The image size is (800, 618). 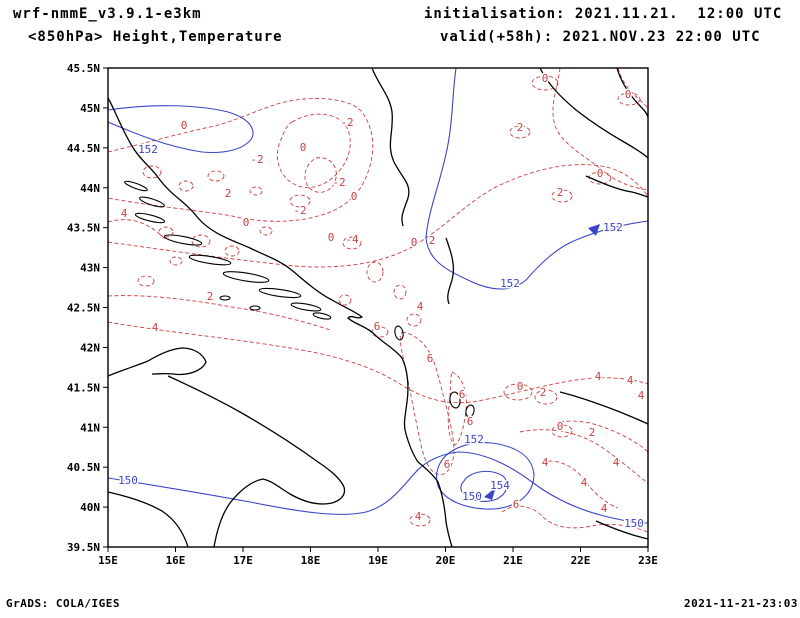 What do you see at coordinates (378, 560) in the screenshot?
I see `lon-tick-label: 19E` at bounding box center [378, 560].